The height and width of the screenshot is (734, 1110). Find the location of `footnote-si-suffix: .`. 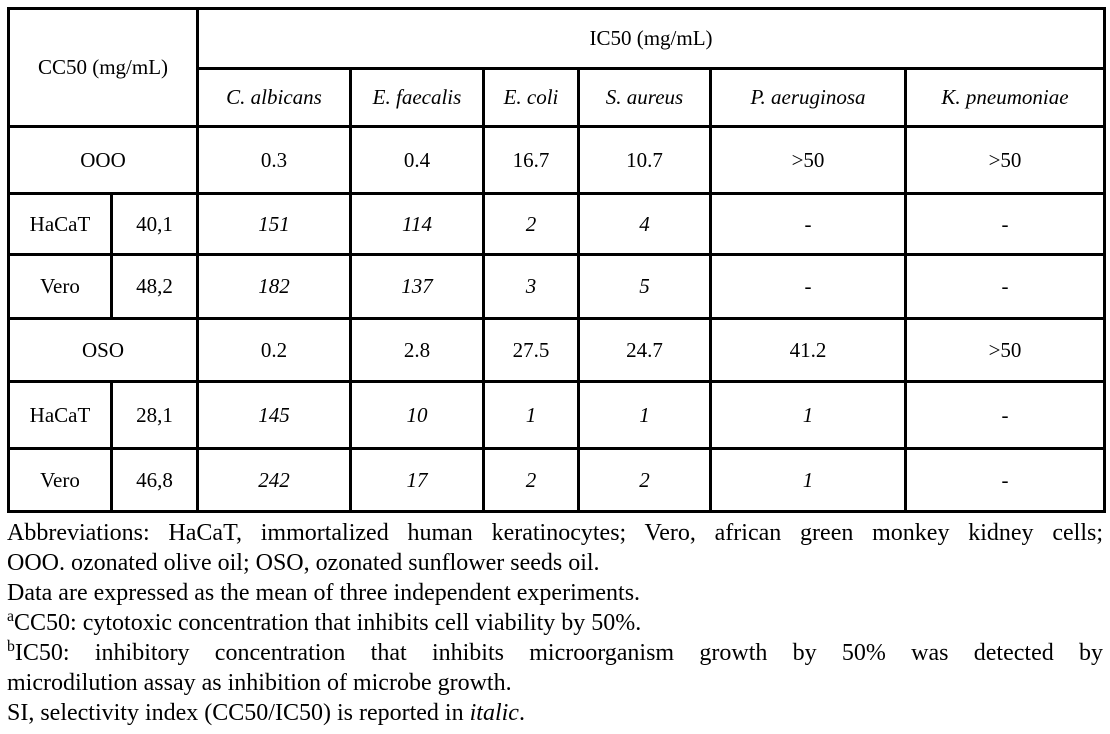

footnote-si-suffix: . is located at coordinates (521, 713).